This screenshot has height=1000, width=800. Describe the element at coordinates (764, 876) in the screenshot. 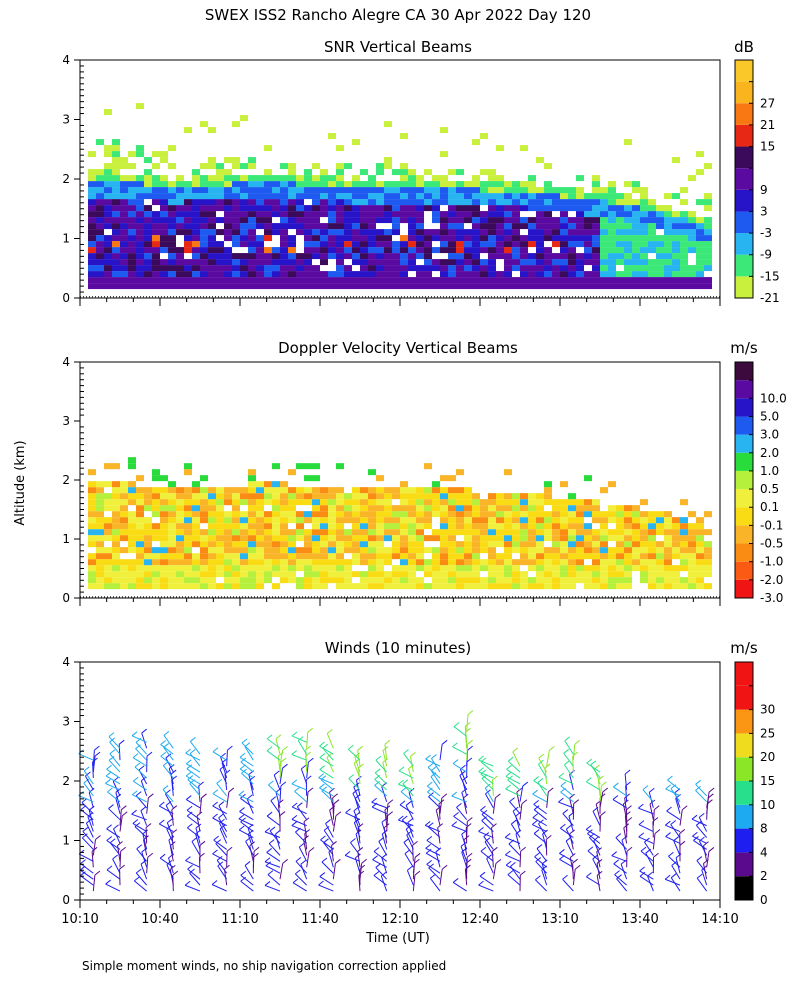

I see `colorbar-label: 2` at that location.